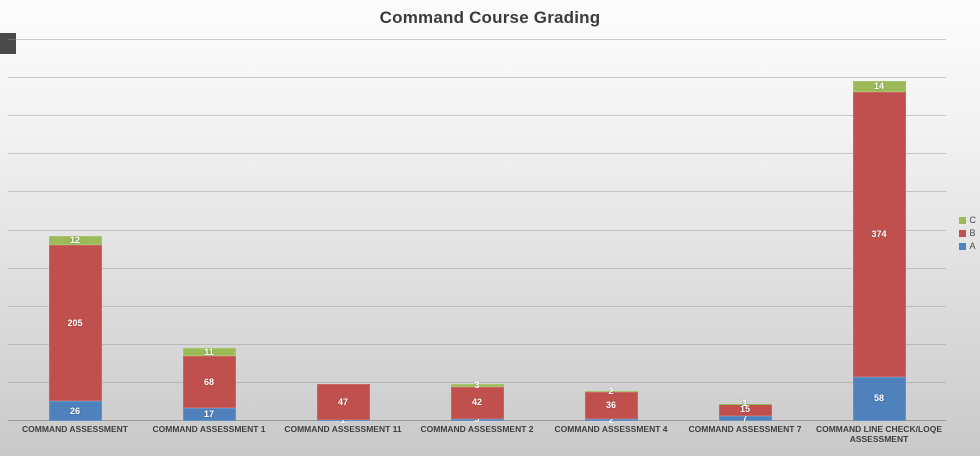 Image resolution: width=980 pixels, height=456 pixels. What do you see at coordinates (75, 429) in the screenshot?
I see `category-label: COMMAND ASSESSMENT` at bounding box center [75, 429].